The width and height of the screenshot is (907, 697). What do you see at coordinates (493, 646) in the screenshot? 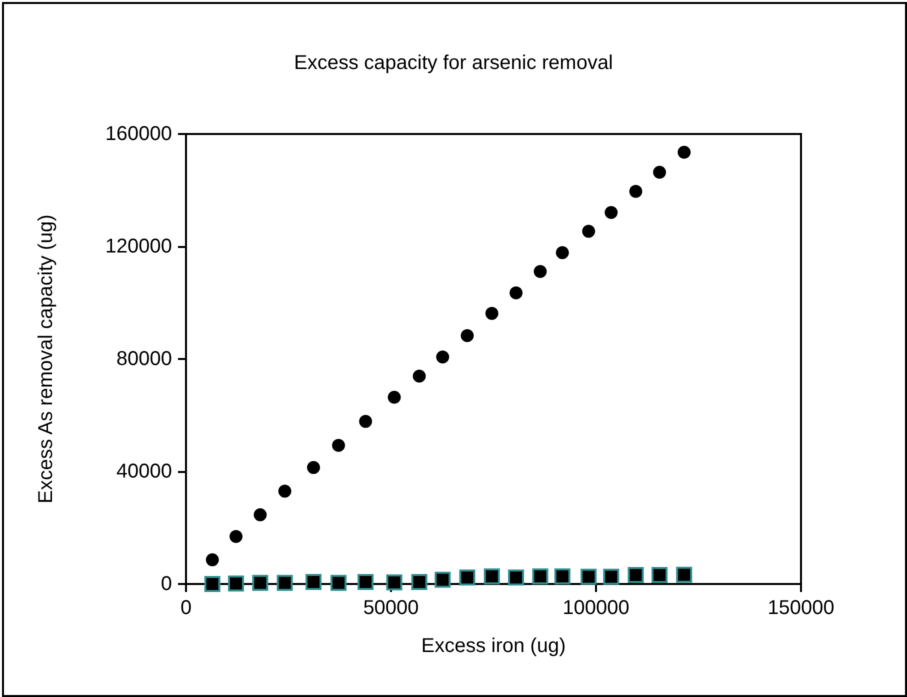
I see `x-axis-title: Excess iron (ug)` at bounding box center [493, 646].